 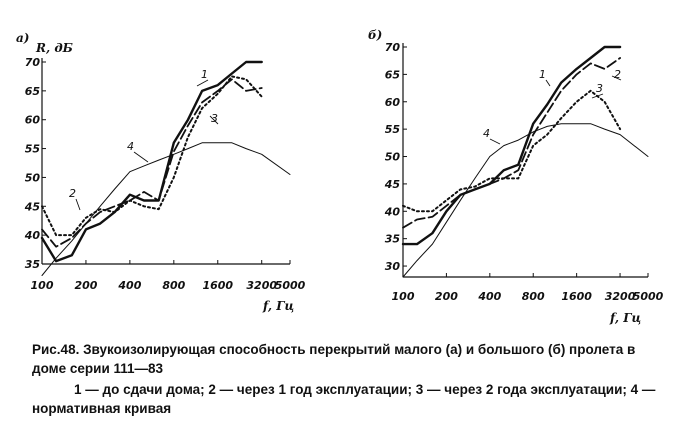 I want to click on panel-label: б), so click(x=375, y=35).